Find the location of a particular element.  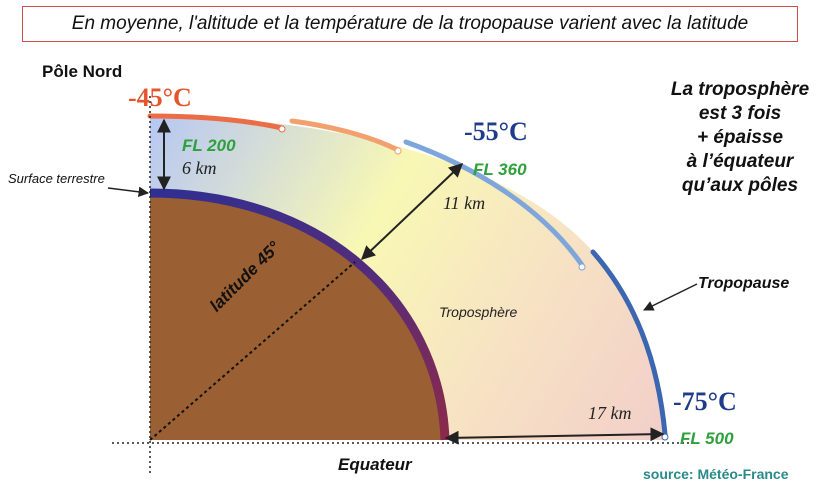

tropopause-label: Tropopause is located at coordinates (744, 283).